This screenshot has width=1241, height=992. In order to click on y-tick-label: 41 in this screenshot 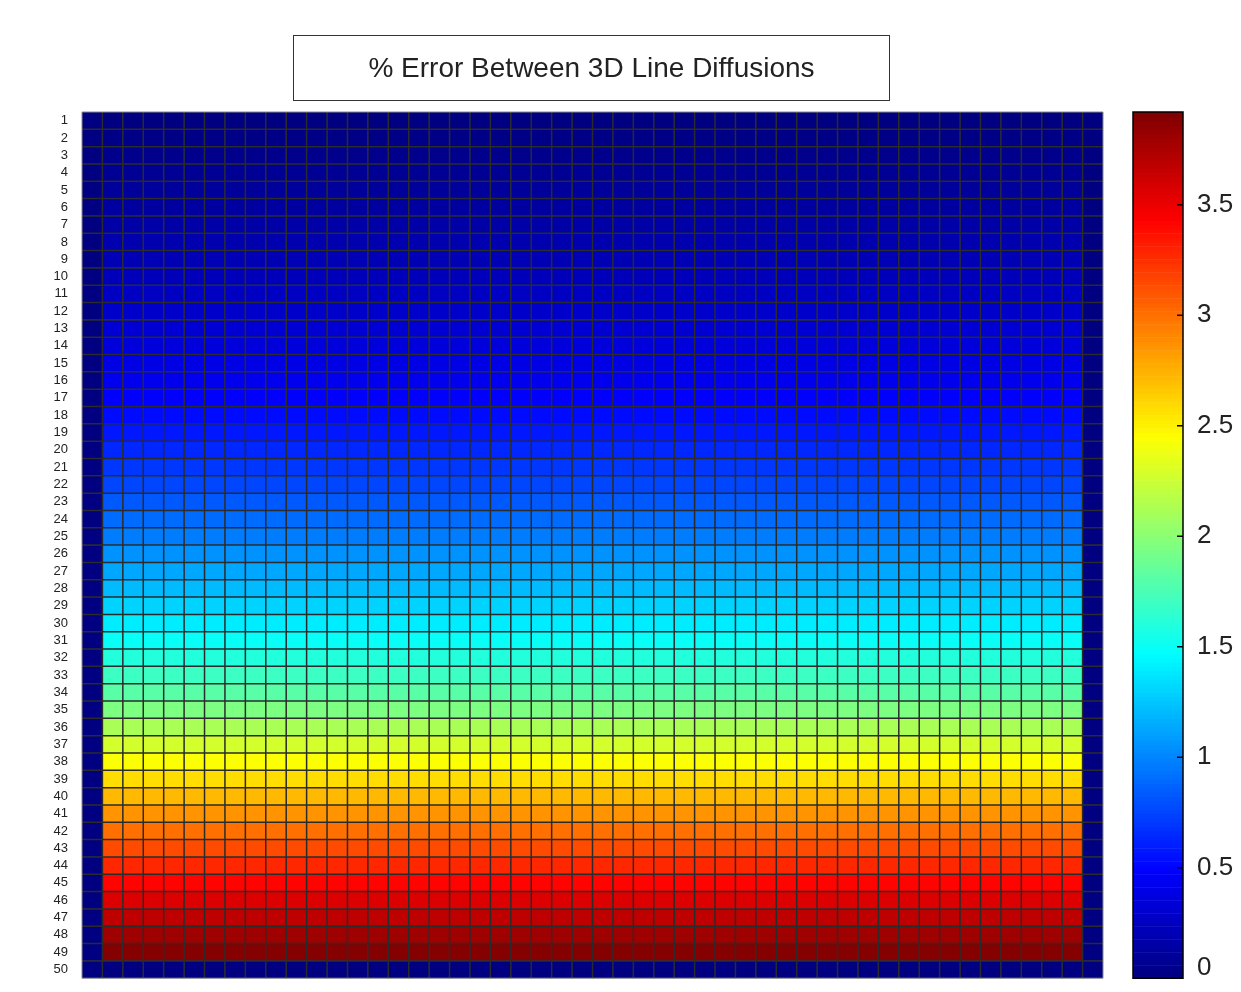, I will do `click(60, 813)`.